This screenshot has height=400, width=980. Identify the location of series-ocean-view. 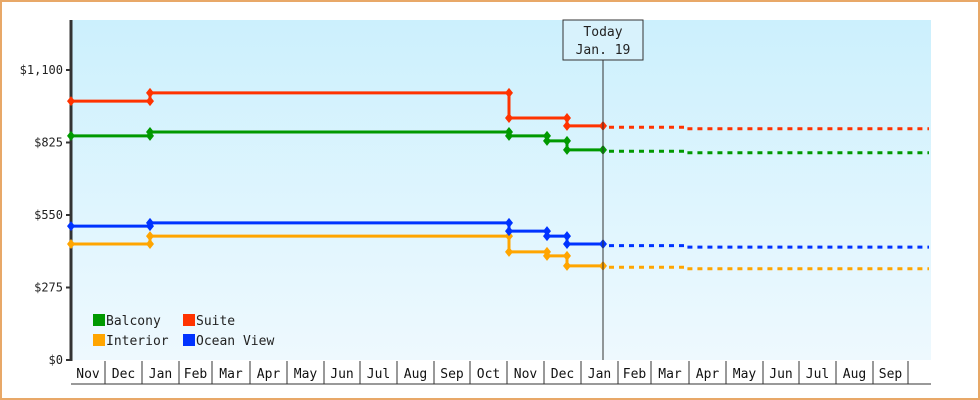
(498, 233).